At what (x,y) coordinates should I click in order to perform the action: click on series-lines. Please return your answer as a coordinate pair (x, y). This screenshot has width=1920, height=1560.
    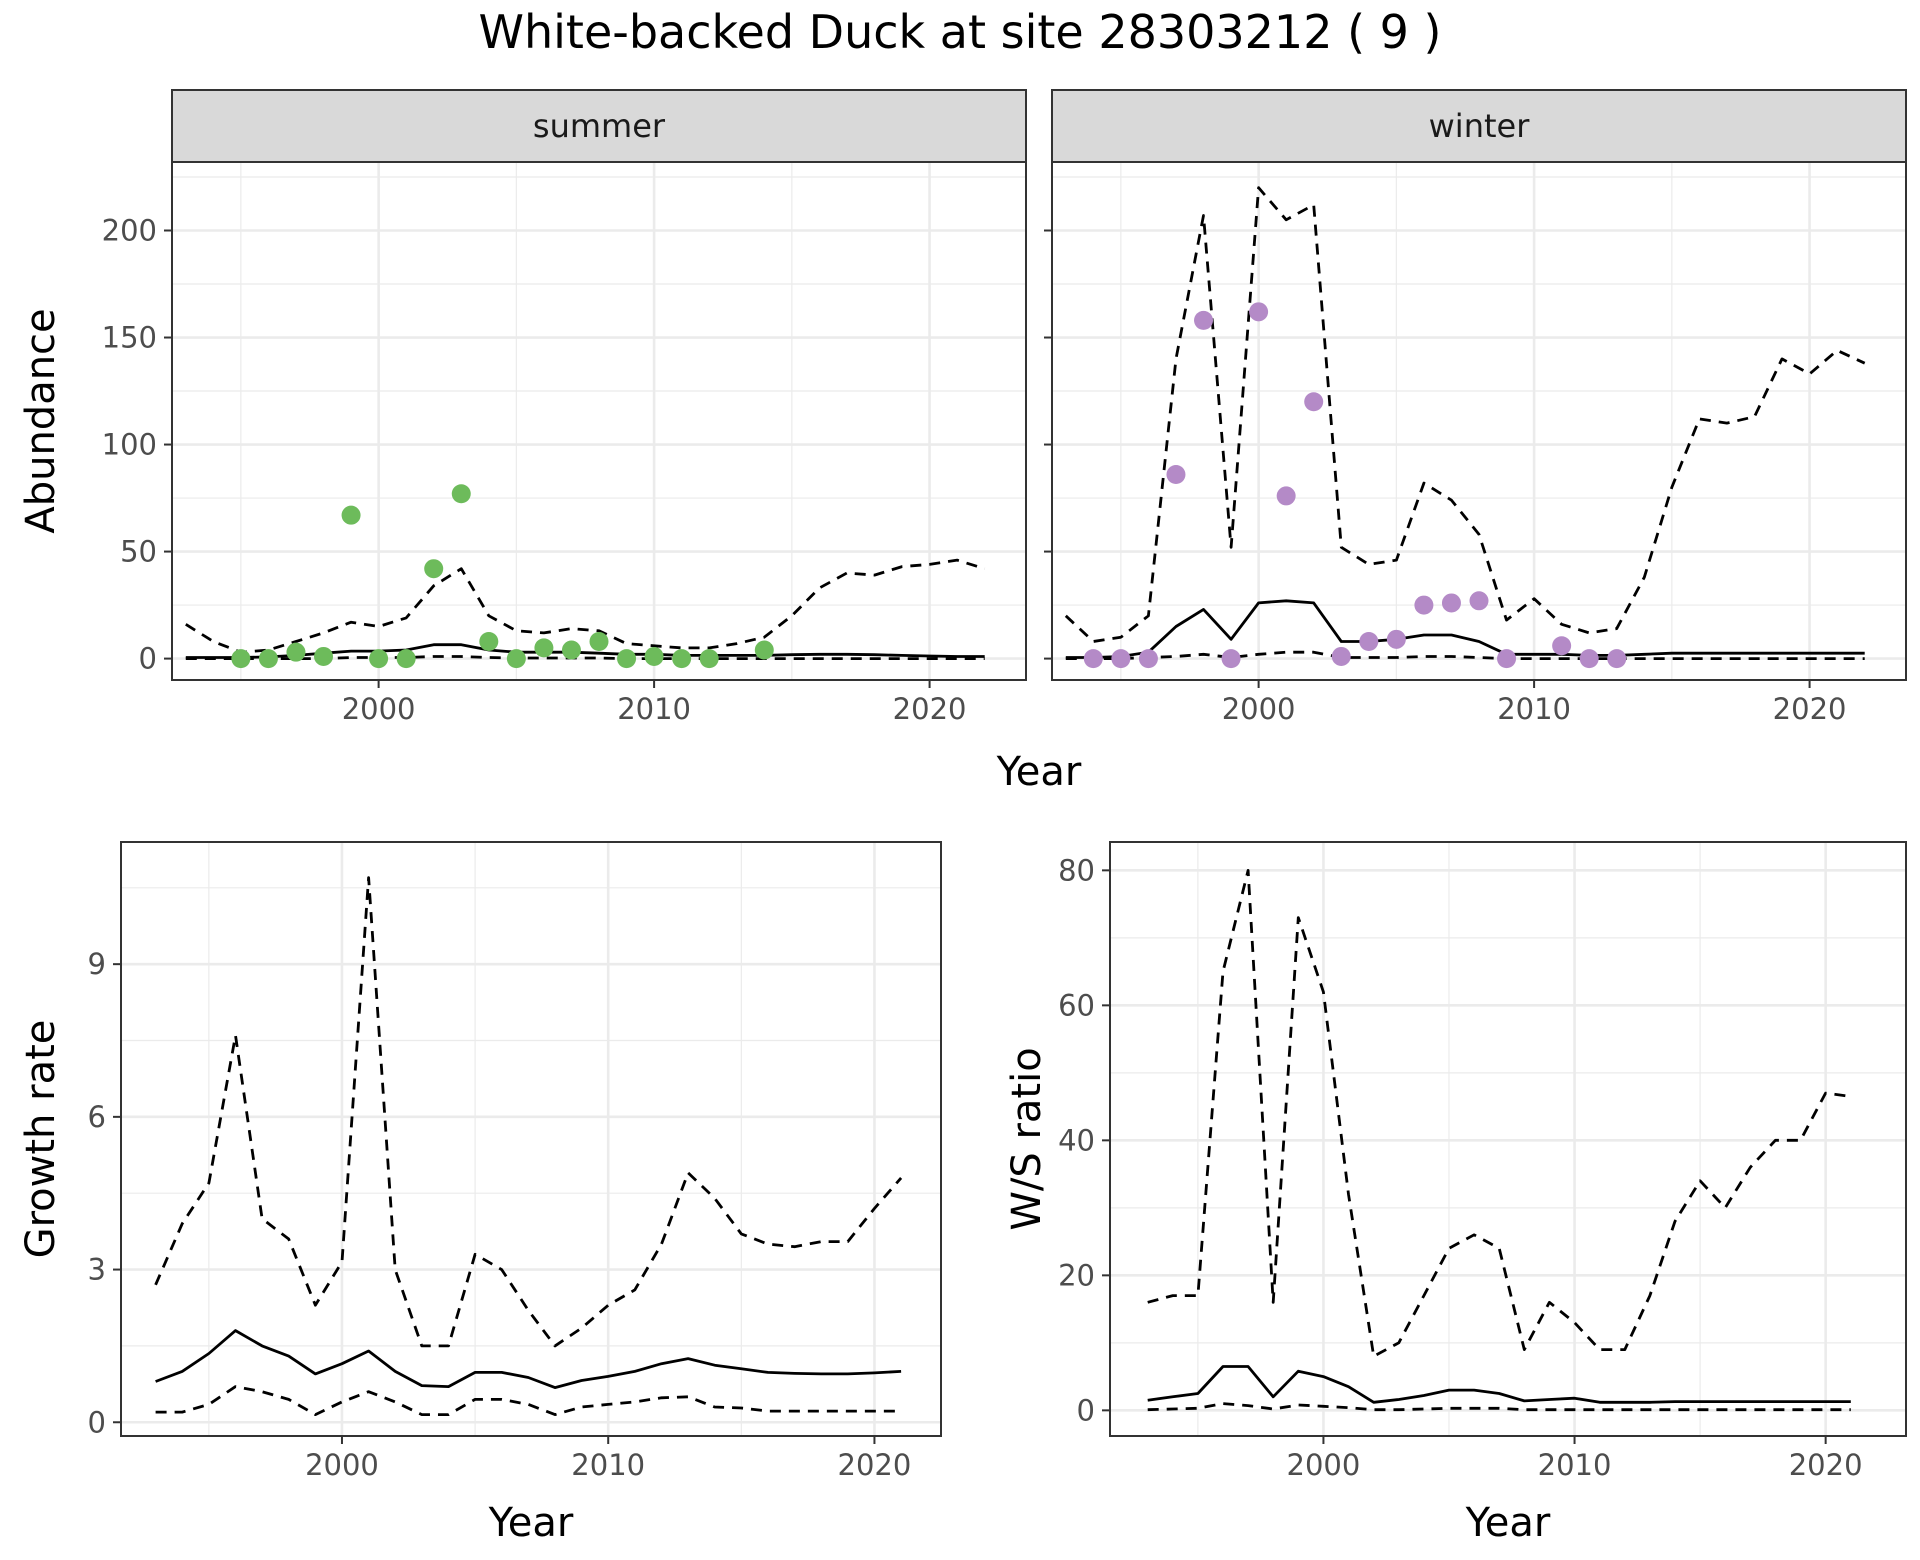
    Looking at the image, I should click on (528, 1146).